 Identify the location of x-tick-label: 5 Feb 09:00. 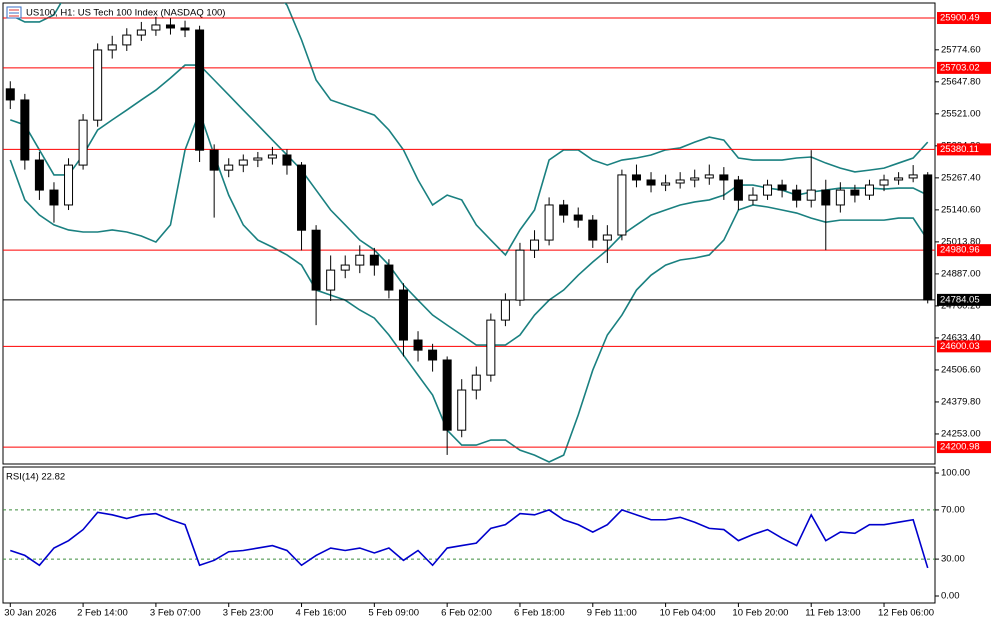
(393, 613).